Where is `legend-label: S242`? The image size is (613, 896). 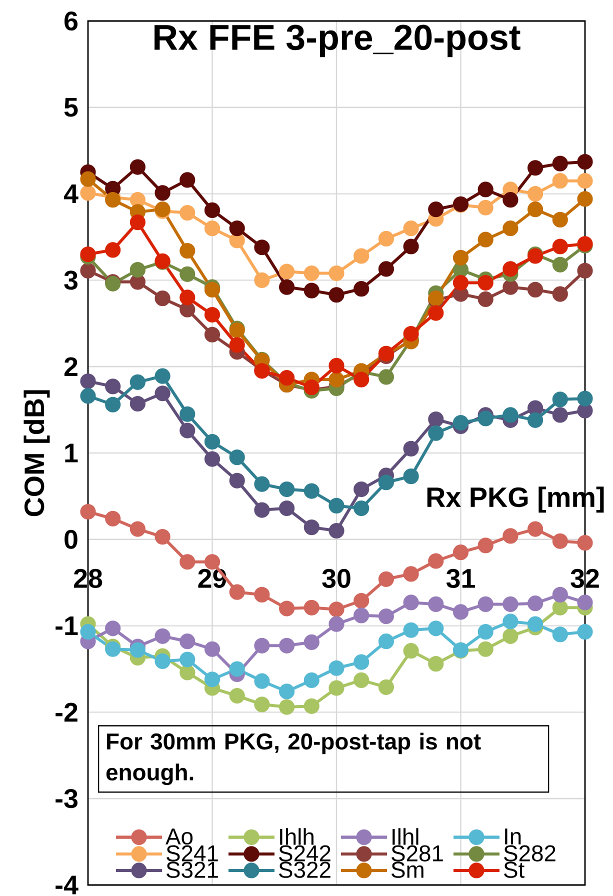
legend-label: S242 is located at coordinates (304, 853).